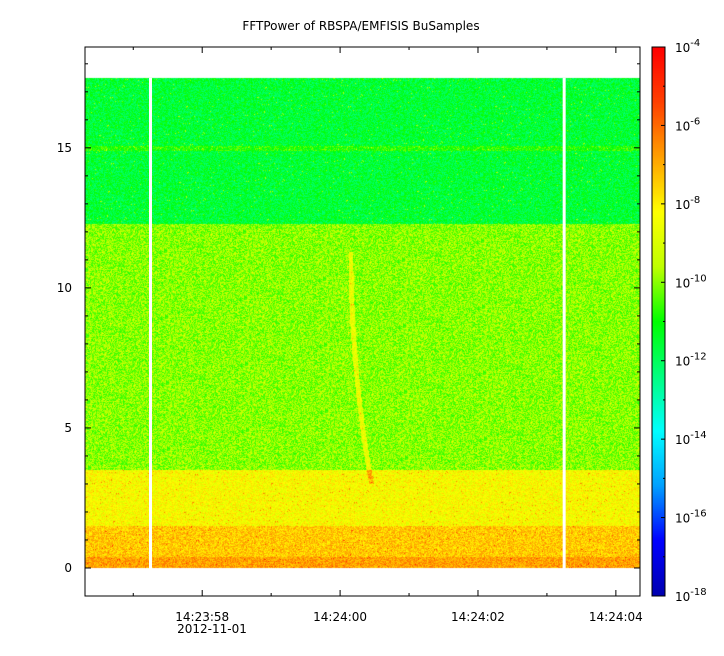 The width and height of the screenshot is (724, 656). Describe the element at coordinates (691, 517) in the screenshot. I see `colorbar-tick-label: 10⁻¹⁶` at that location.